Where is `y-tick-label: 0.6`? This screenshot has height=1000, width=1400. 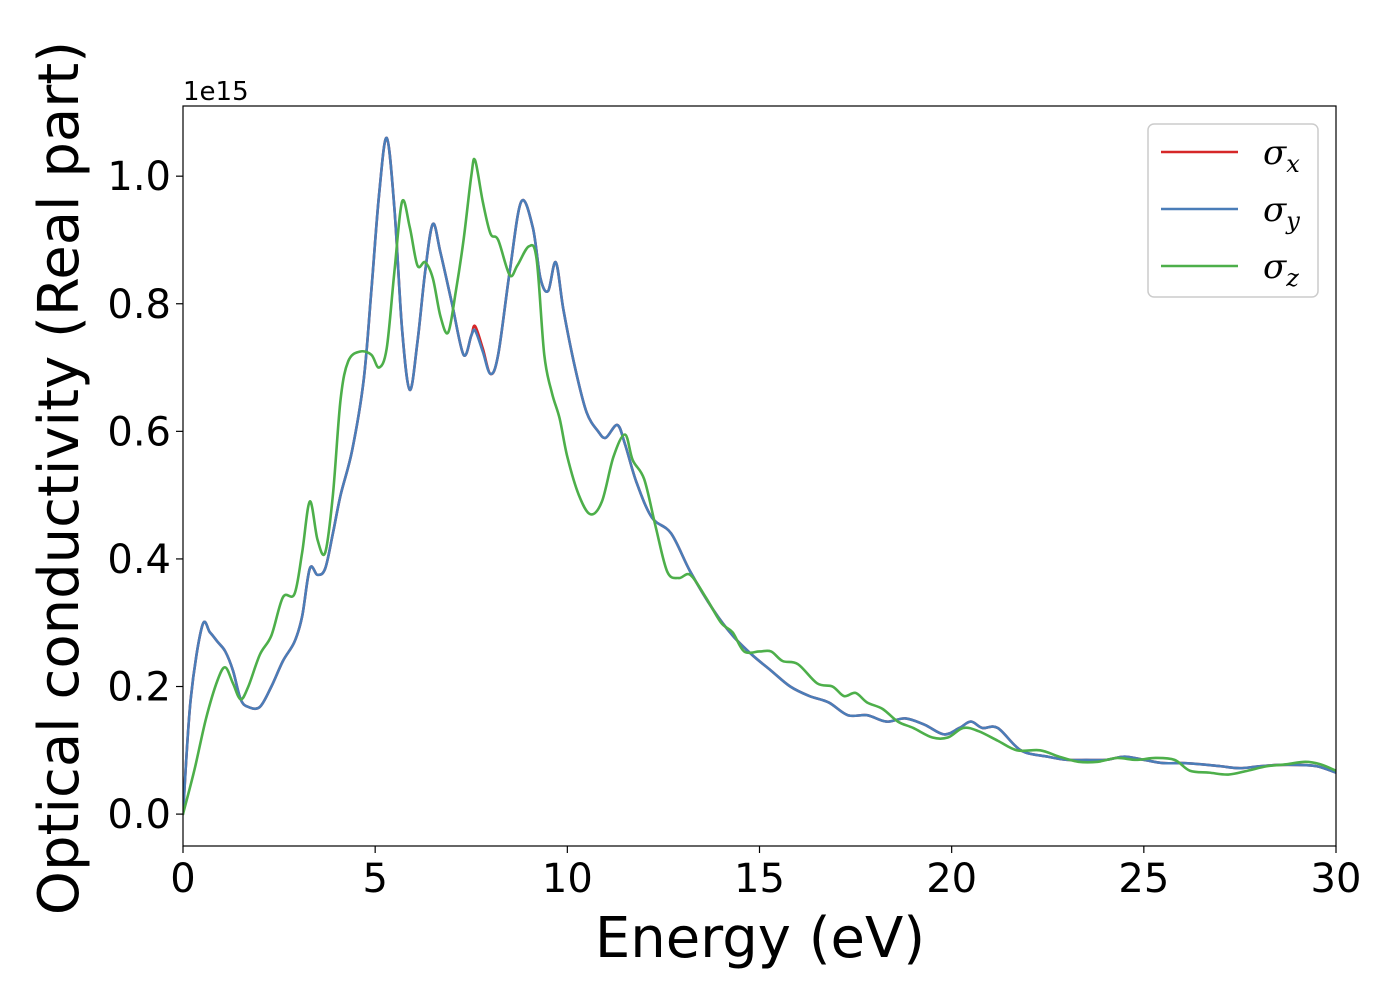
y-tick-label: 0.6 is located at coordinates (139, 432).